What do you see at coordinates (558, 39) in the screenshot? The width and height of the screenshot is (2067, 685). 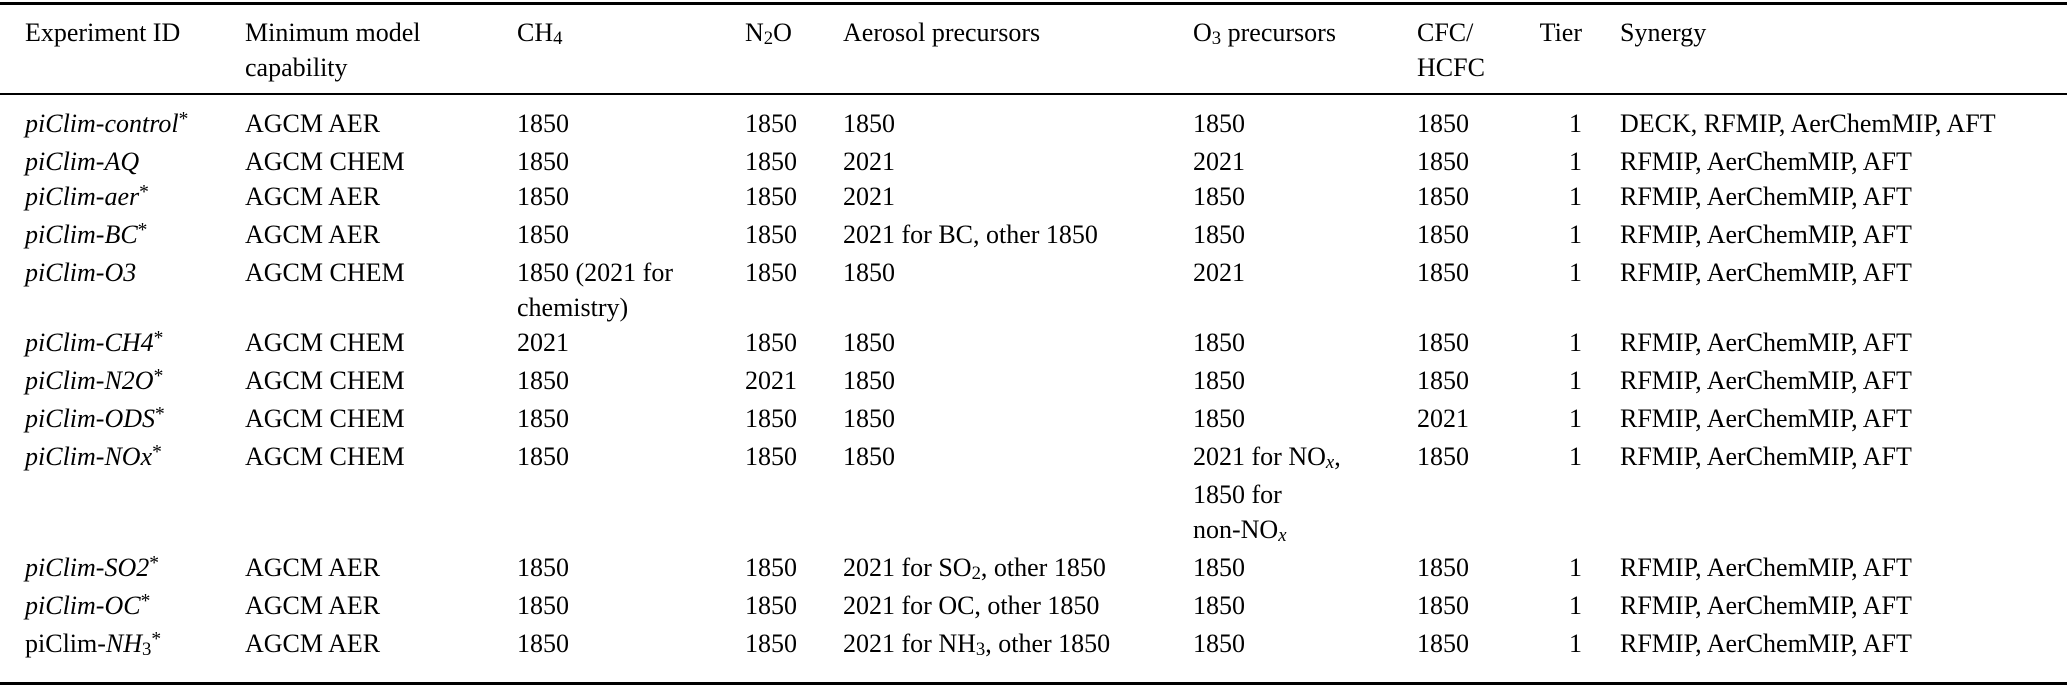 I see `text-segment: 4` at bounding box center [558, 39].